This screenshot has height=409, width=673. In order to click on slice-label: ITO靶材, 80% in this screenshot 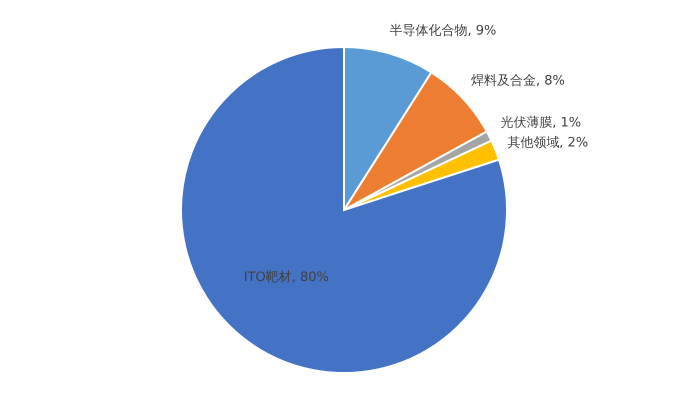, I will do `click(286, 278)`.